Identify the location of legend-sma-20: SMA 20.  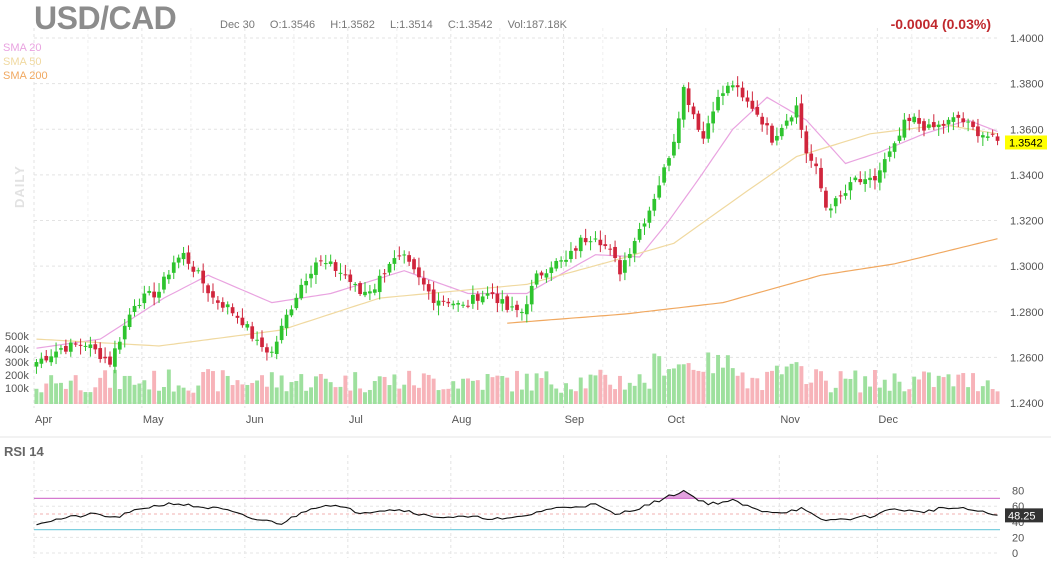
(22, 48).